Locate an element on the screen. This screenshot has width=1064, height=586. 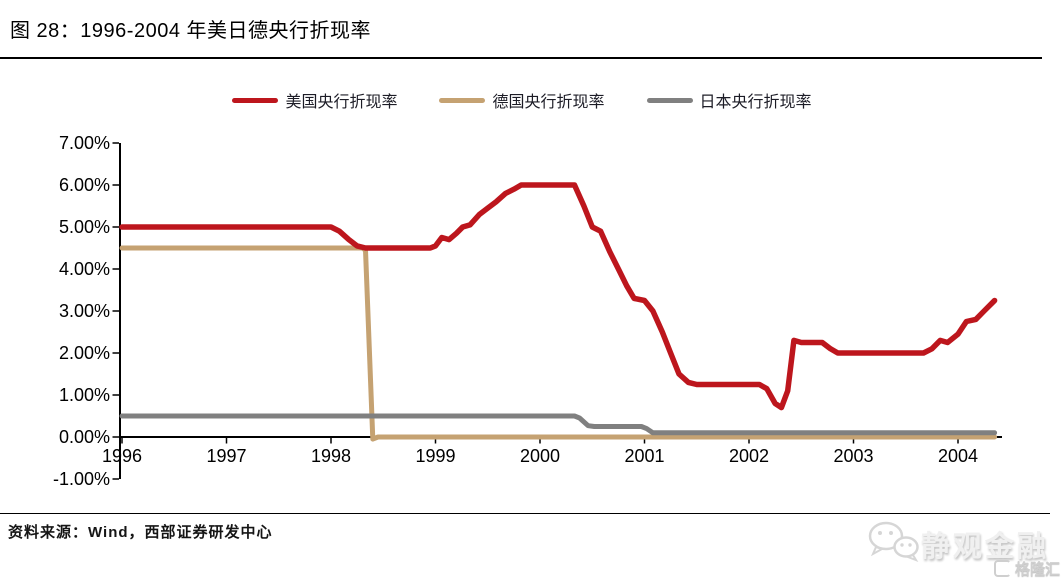
chart-legend: 美国央行折现率 德国央行折现率 日本央行折现率 is located at coordinates (522, 100).